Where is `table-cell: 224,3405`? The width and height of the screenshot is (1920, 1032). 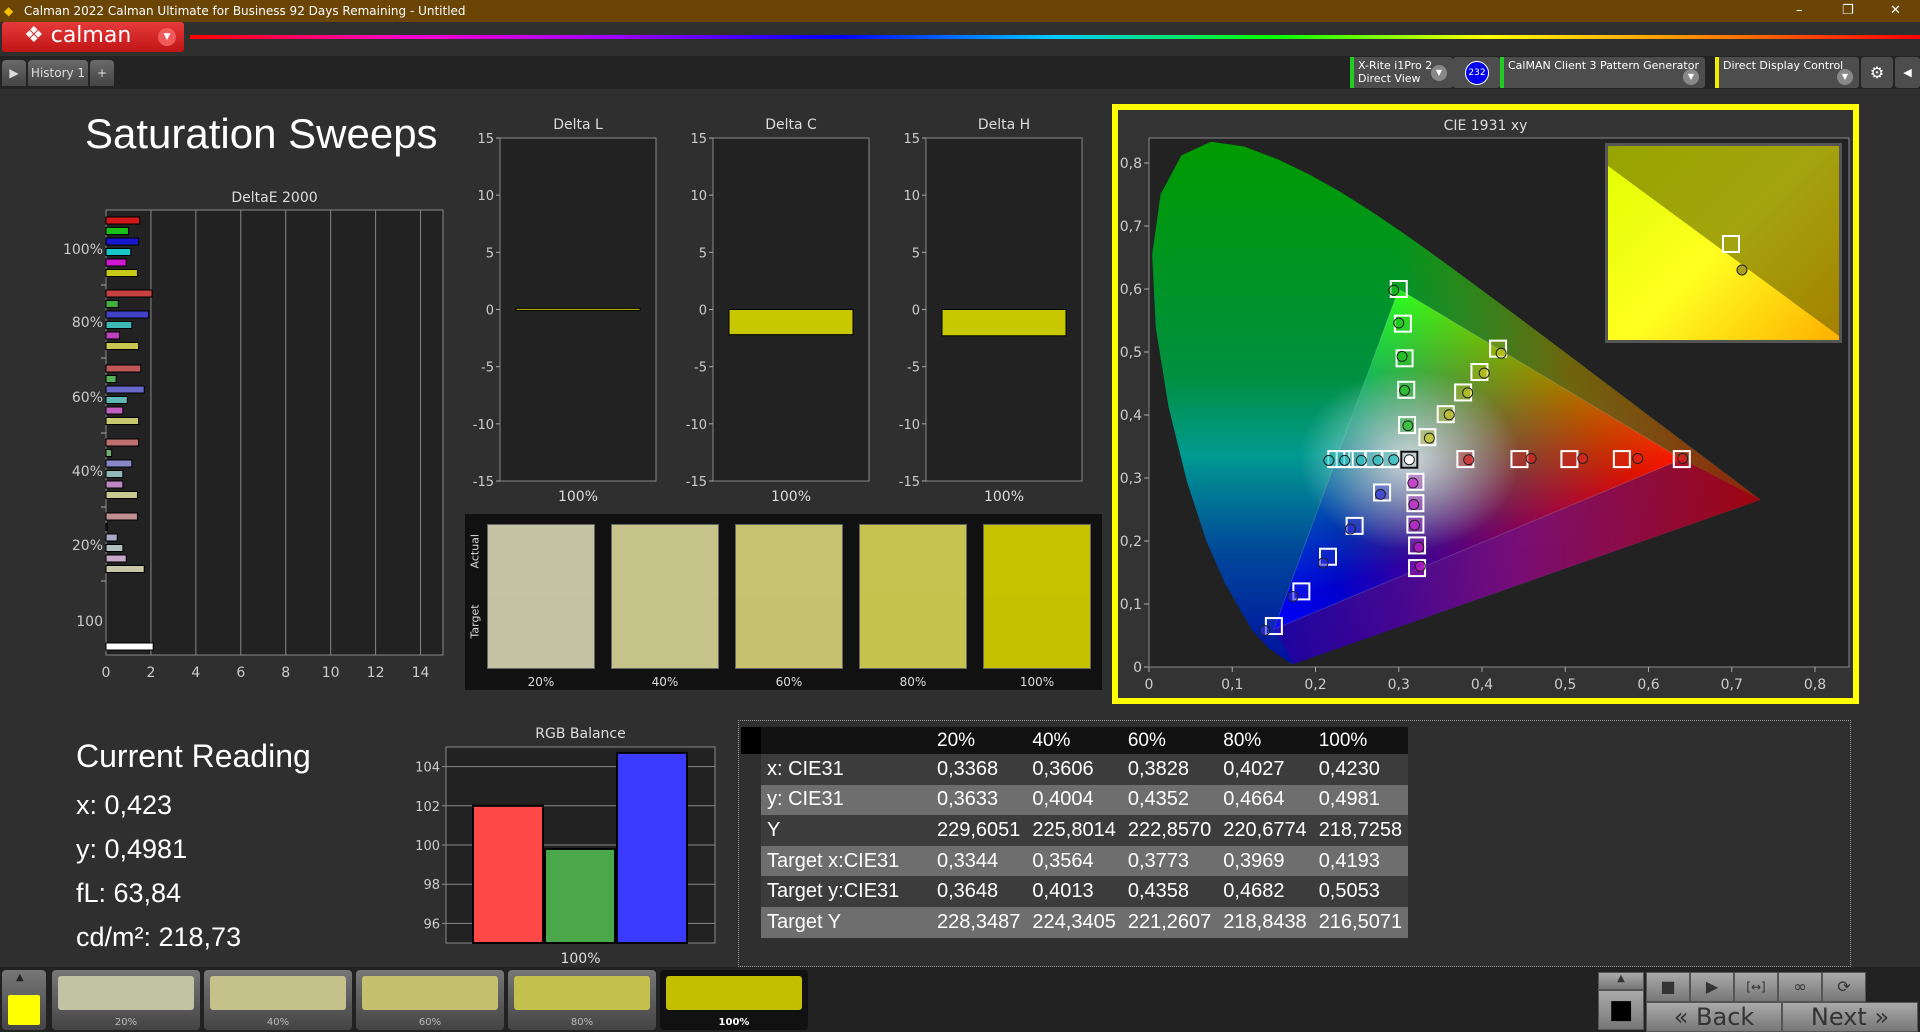 table-cell: 224,3405 is located at coordinates (1074, 922).